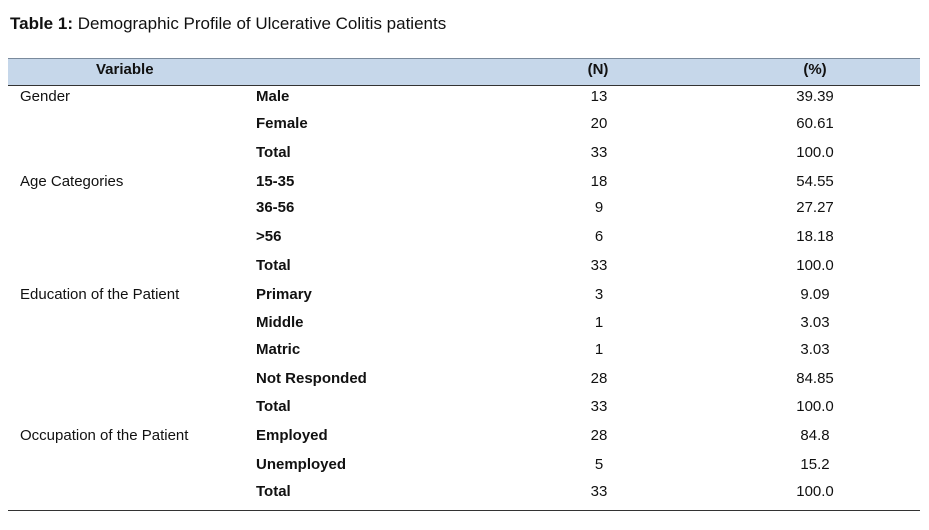  What do you see at coordinates (599, 464) in the screenshot?
I see `count-cell: 5` at bounding box center [599, 464].